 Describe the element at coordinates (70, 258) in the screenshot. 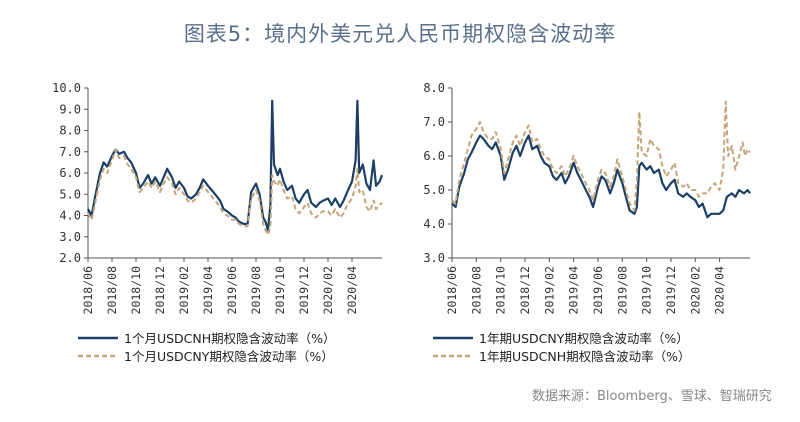

I see `y-tick-label: 2.0` at that location.